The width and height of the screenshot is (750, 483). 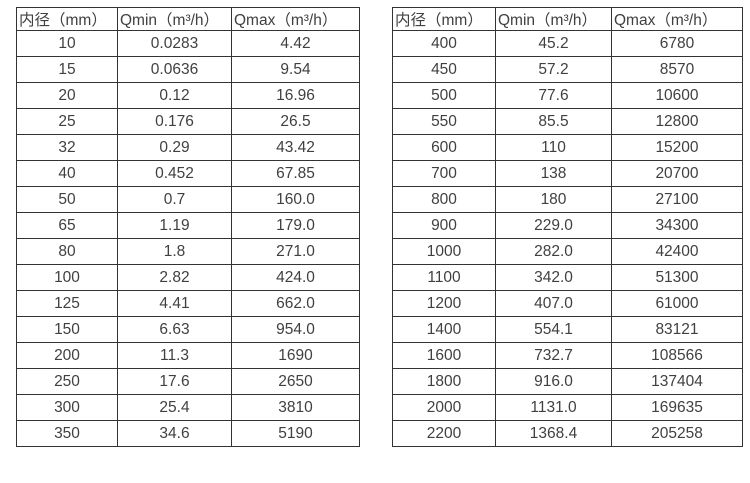 What do you see at coordinates (444, 277) in the screenshot?
I see `diameter-cell: 1100` at bounding box center [444, 277].